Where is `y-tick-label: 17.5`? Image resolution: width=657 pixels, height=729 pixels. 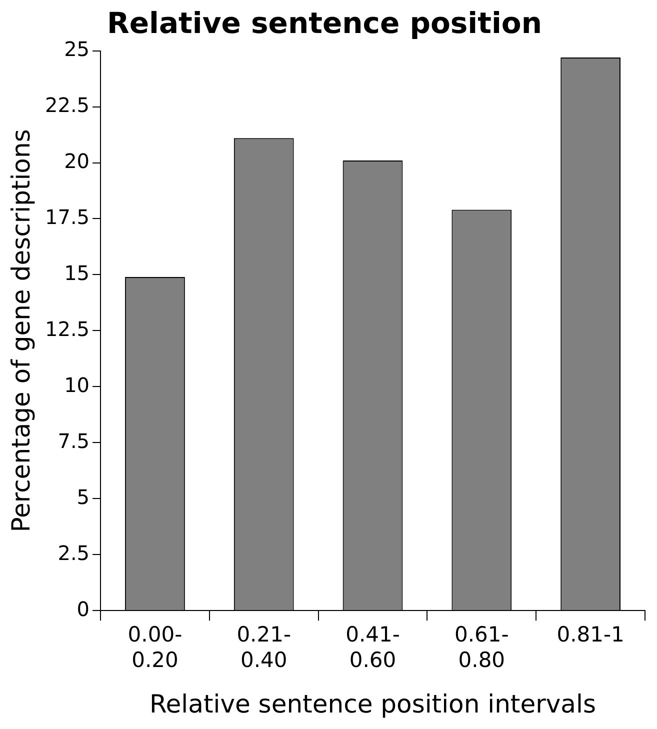 y-tick-label: 17.5 is located at coordinates (67, 216).